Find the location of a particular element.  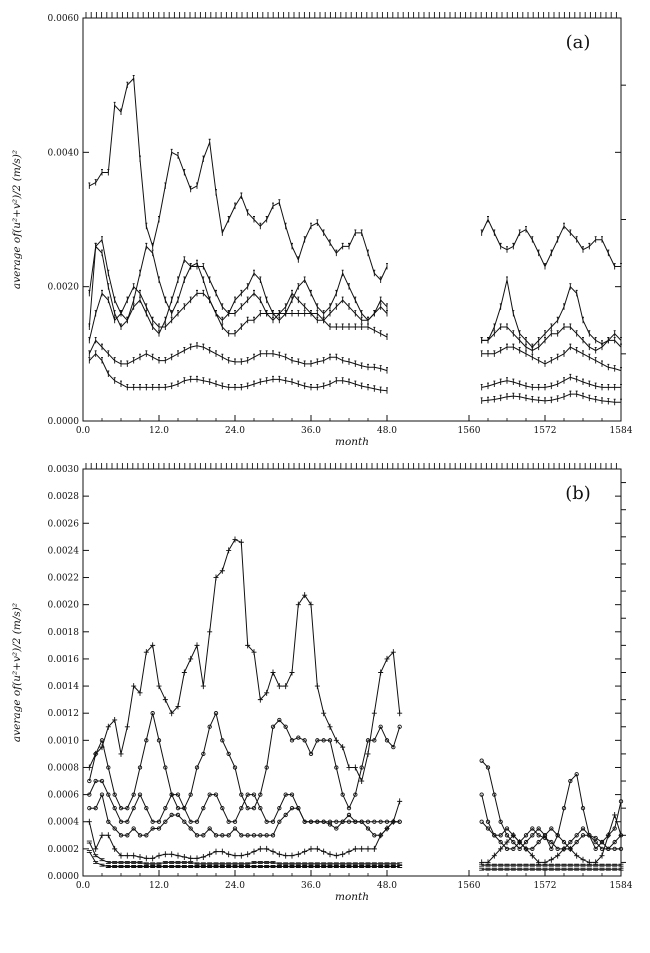

y-tick-label: 0.0004 is located at coordinates (64, 823).